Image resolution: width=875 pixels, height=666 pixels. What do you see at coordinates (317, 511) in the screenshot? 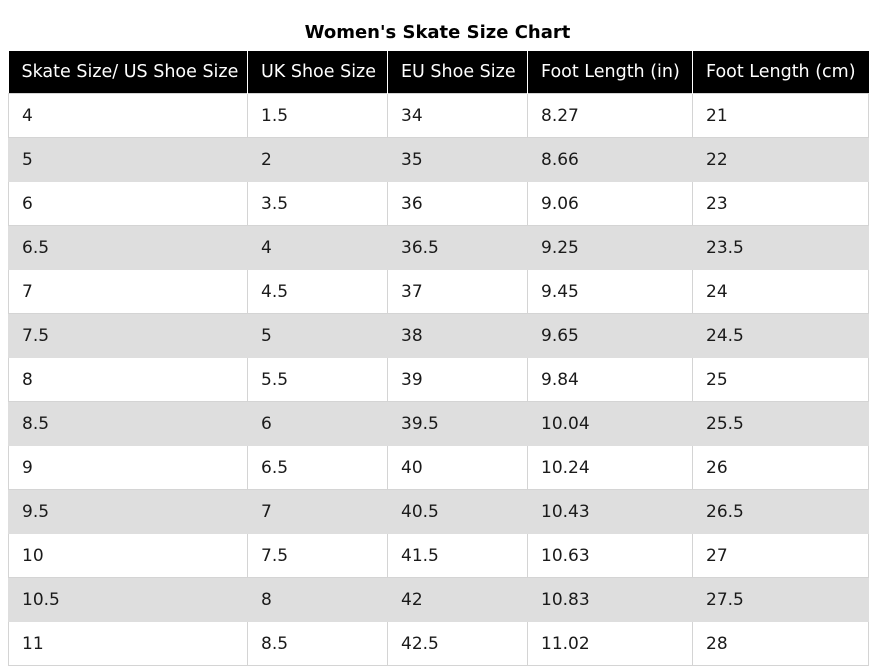
I see `cell-uk-size: 7` at bounding box center [317, 511].